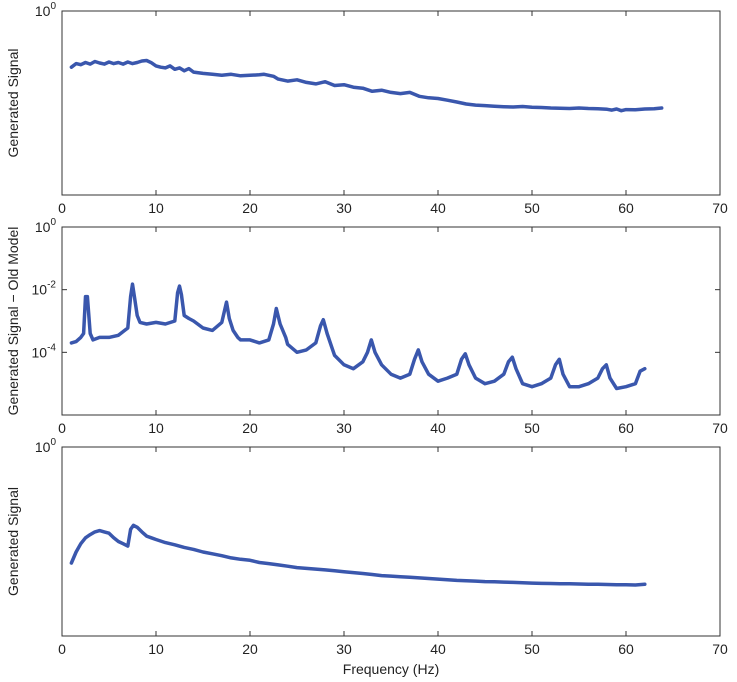  I want to click on y-tick-label: 10⁻², so click(44, 289).